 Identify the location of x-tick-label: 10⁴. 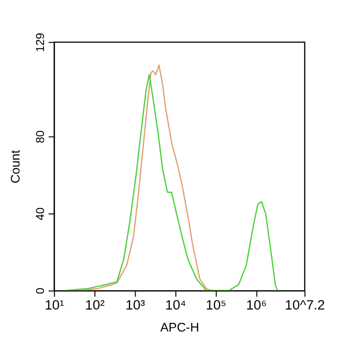
(175, 304).